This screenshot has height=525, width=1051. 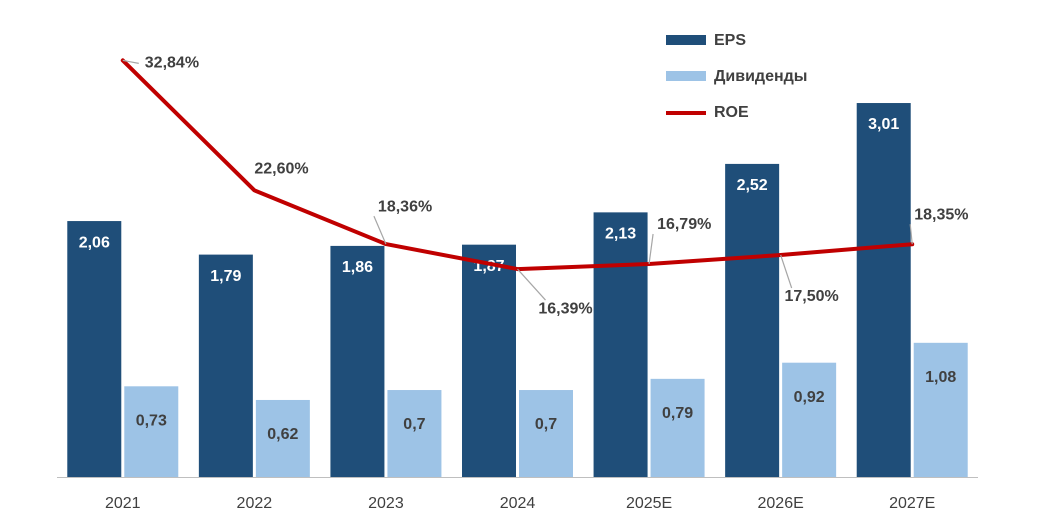 What do you see at coordinates (686, 40) in the screenshot?
I see `legend-swatch-eps` at bounding box center [686, 40].